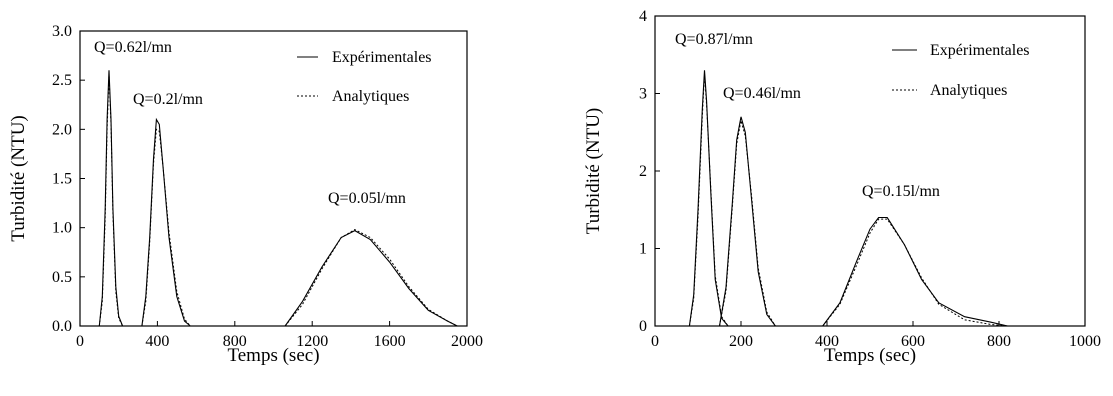 This screenshot has width=1113, height=396. I want to click on x-tick-label: 200, so click(741, 341).